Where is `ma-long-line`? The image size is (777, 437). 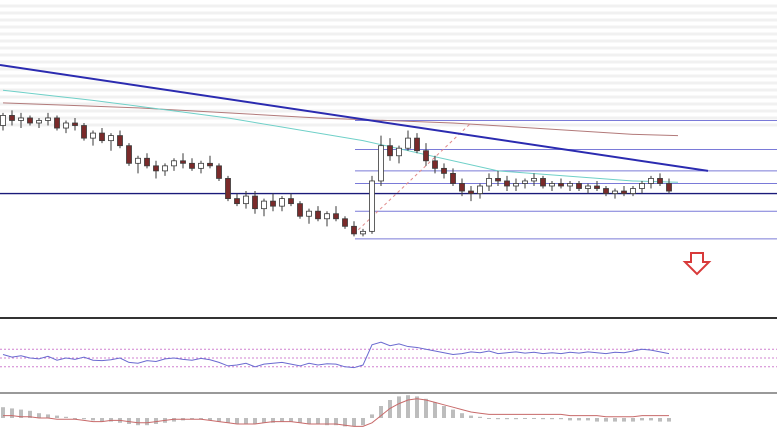
ma-long-line is located at coordinates (340, 119).